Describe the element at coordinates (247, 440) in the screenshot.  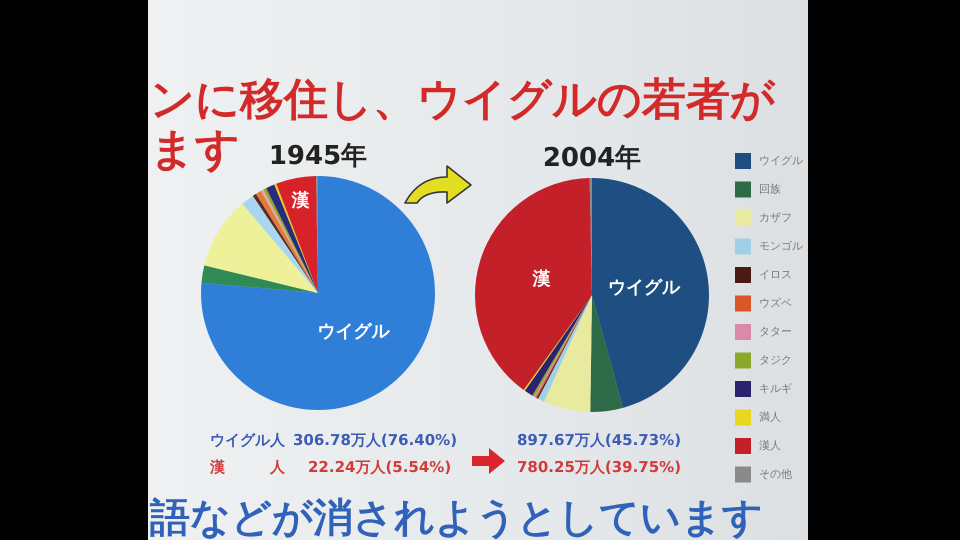
I see `text: ウイグル人` at that location.